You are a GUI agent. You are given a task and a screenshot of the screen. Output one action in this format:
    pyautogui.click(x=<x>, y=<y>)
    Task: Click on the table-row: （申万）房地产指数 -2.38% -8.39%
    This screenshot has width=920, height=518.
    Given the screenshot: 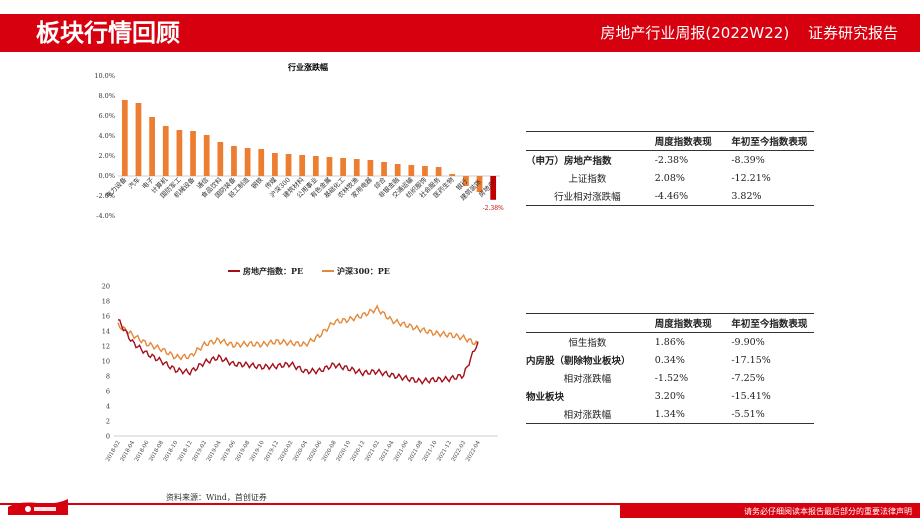 What is the action you would take?
    pyautogui.click(x=670, y=160)
    